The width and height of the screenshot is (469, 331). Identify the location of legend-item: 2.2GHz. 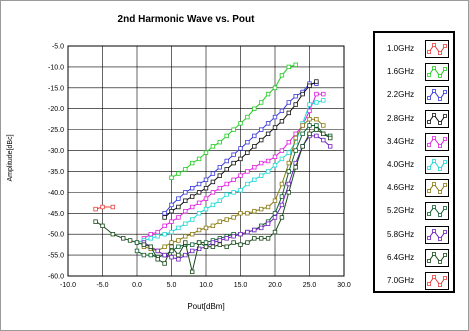
(414, 96).